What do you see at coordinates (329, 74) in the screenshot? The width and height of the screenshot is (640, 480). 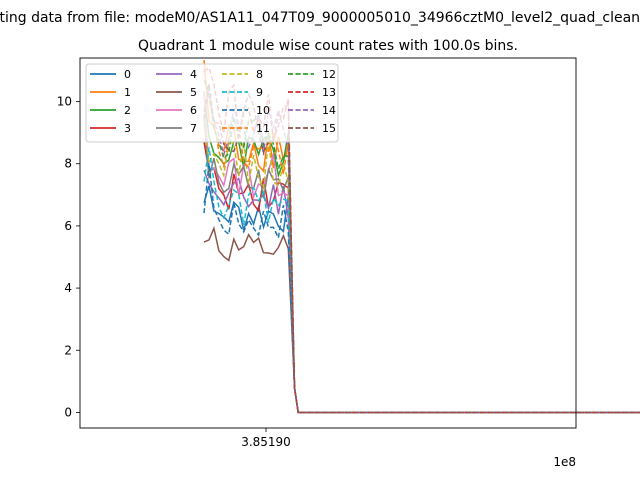 I see `legend-label: 12` at bounding box center [329, 74].